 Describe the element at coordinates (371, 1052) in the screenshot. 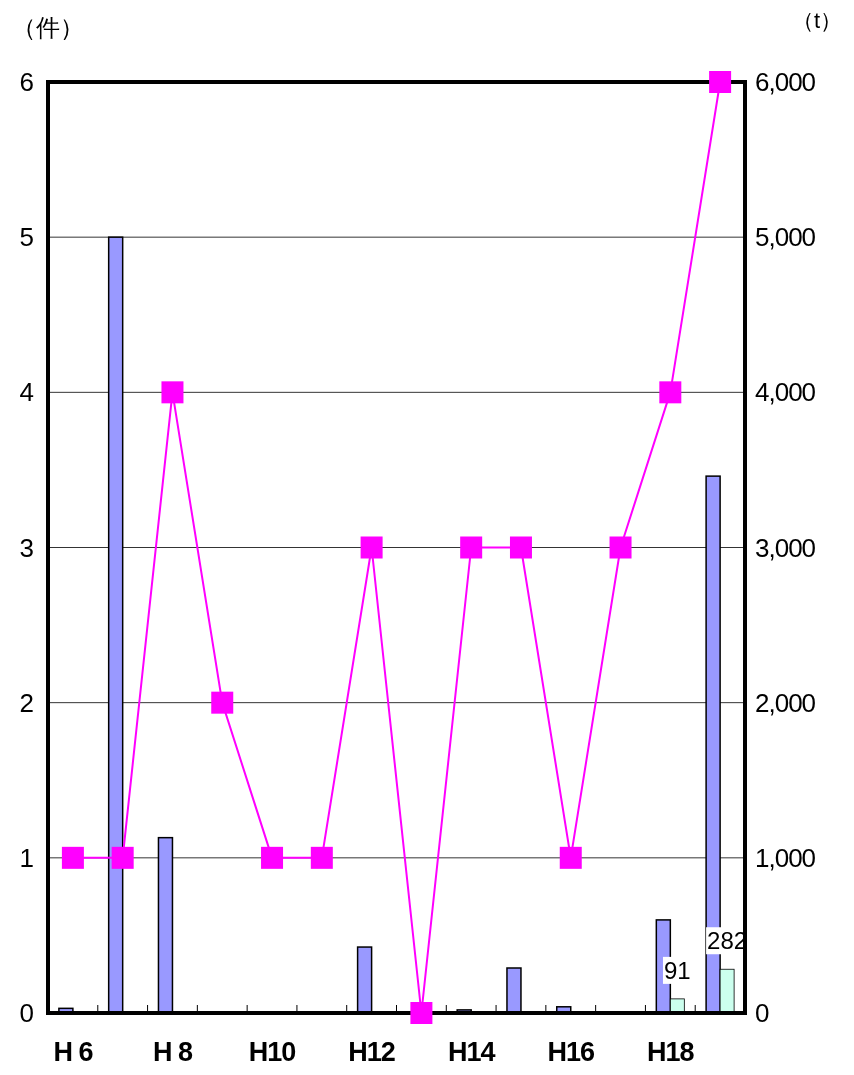

I see `x-tick-label: H12` at that location.